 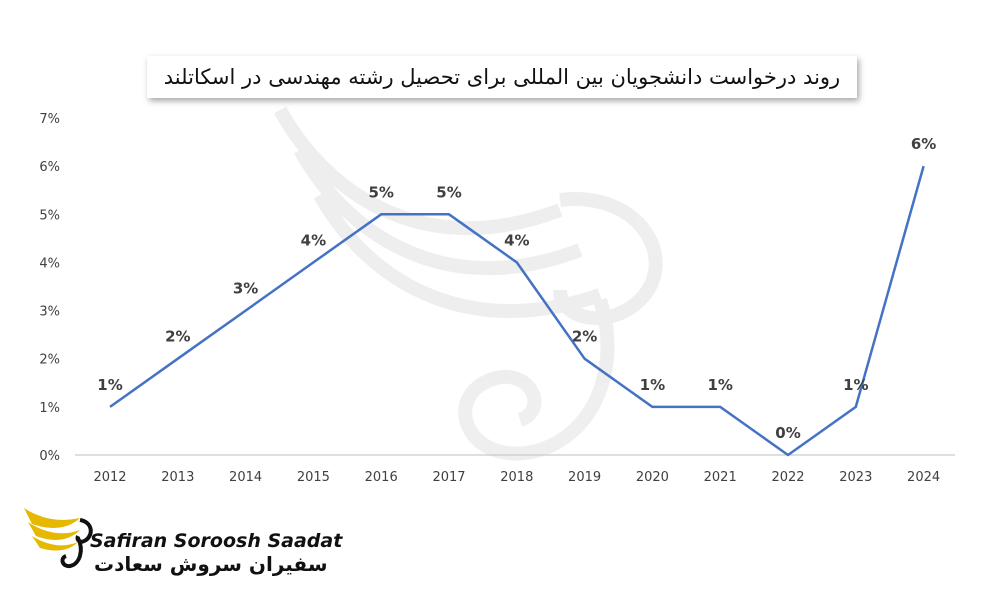 What do you see at coordinates (49, 408) in the screenshot?
I see `y-tick-label: 1%` at bounding box center [49, 408].